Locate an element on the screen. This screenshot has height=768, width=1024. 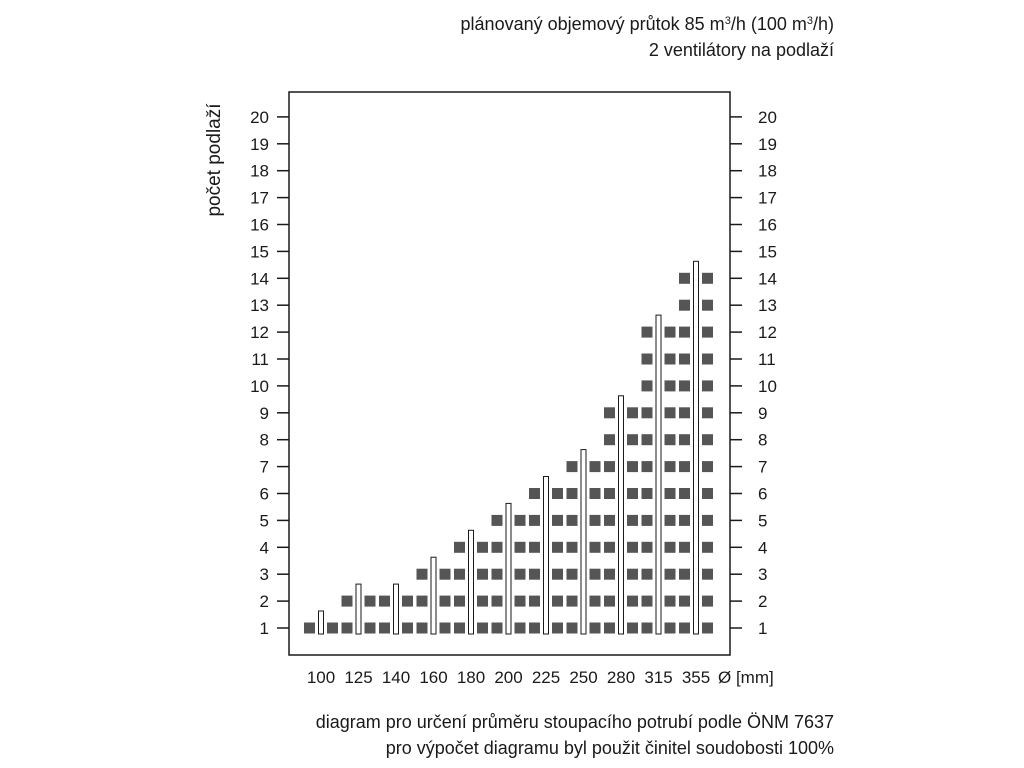
y-tick-label-right: 18 is located at coordinates (767, 171).